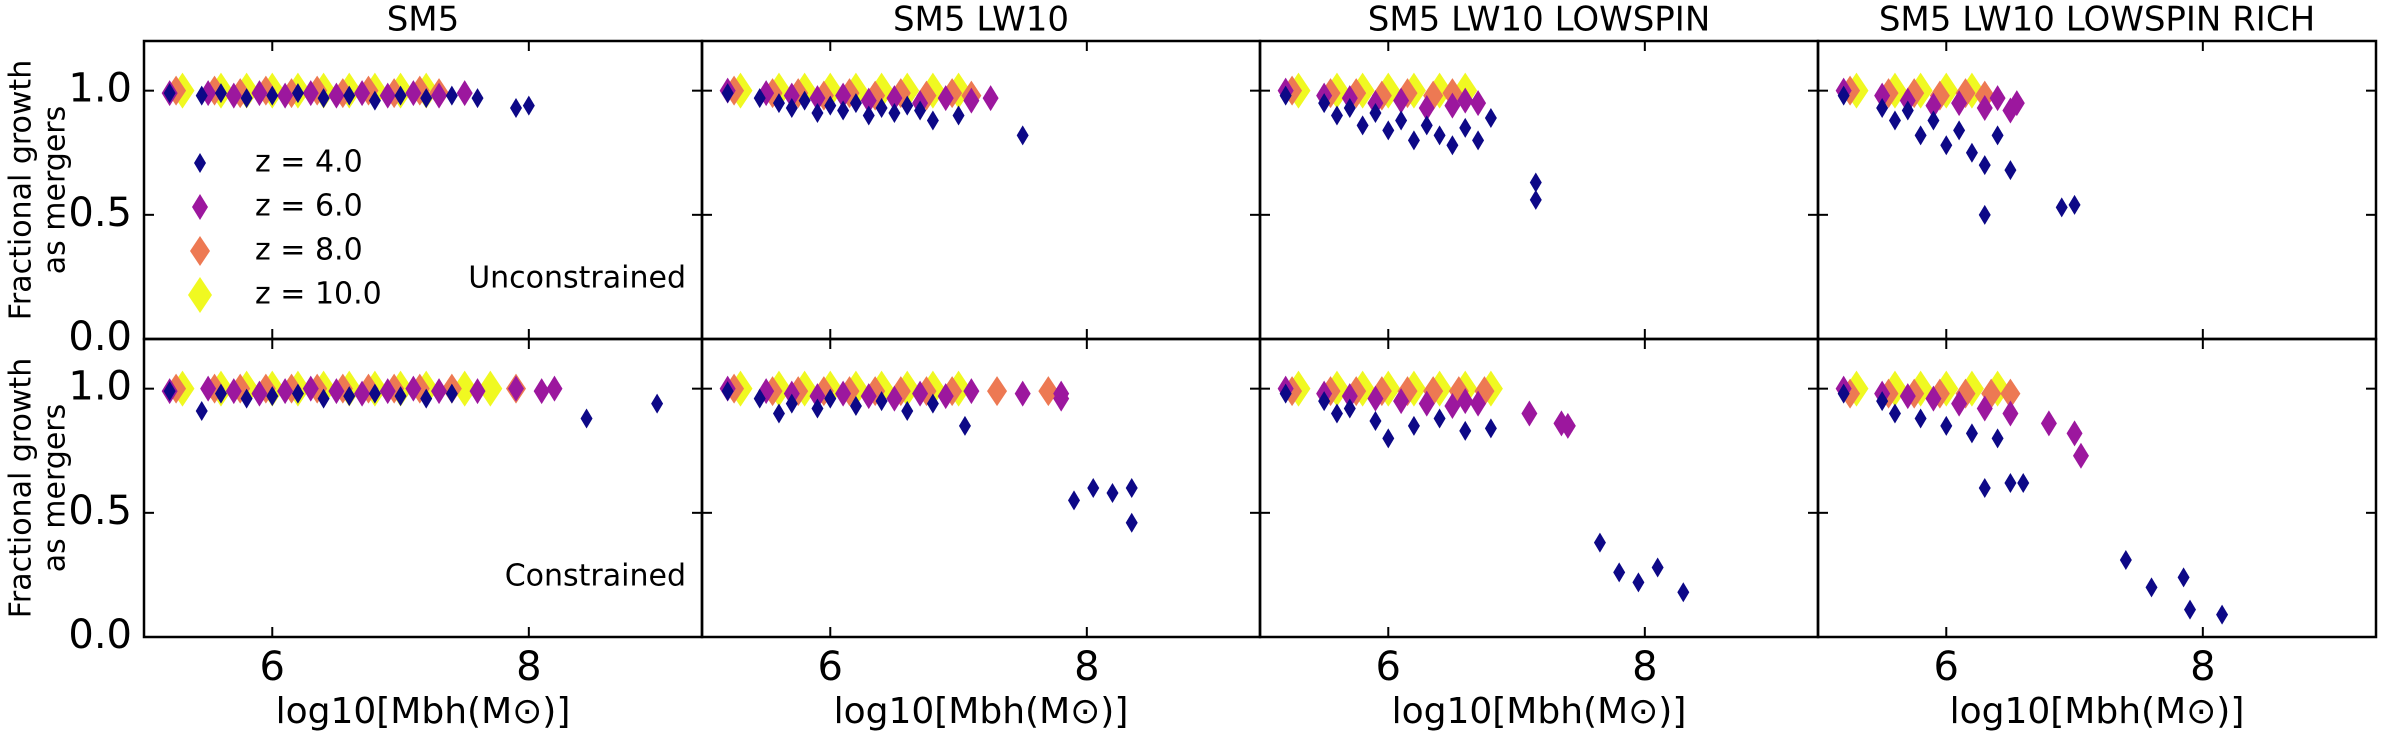 The image size is (2383, 740). What do you see at coordinates (309, 250) in the screenshot?
I see `legend-label: z = 8.0` at bounding box center [309, 250].